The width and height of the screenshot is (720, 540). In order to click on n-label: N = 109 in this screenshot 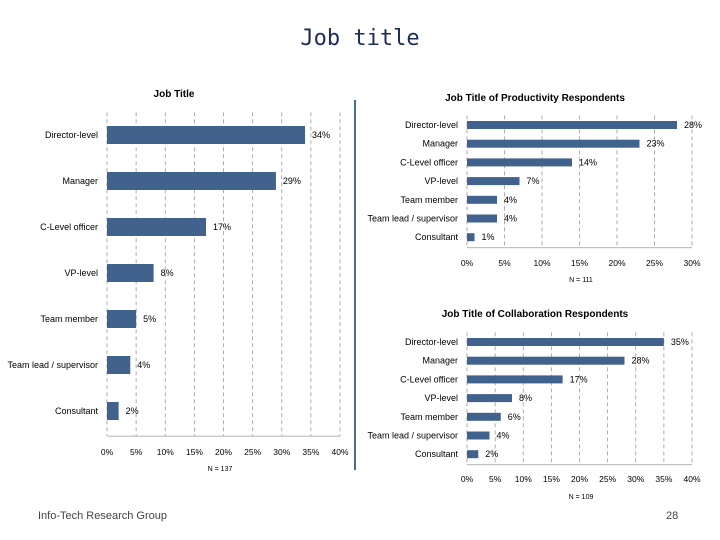, I will do `click(581, 497)`.